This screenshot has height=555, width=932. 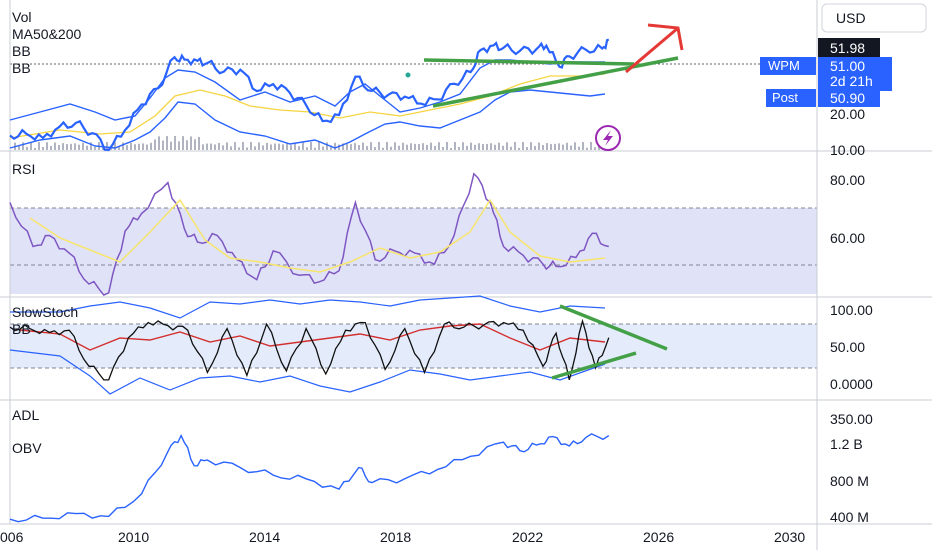 I want to click on ma-label: MA50&200, so click(x=46, y=34).